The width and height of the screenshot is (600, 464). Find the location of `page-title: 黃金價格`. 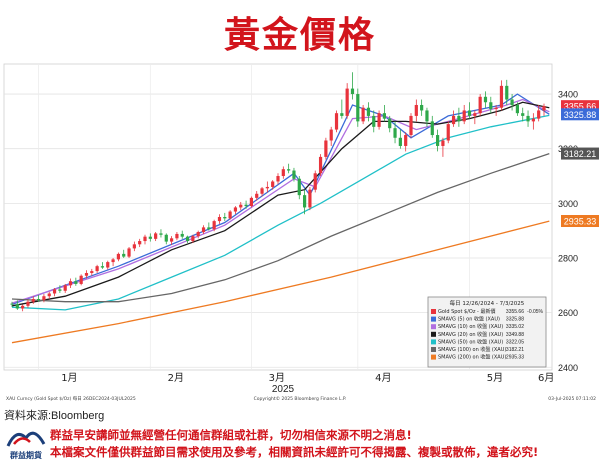

page-title: 黃金價格 is located at coordinates (299, 35).